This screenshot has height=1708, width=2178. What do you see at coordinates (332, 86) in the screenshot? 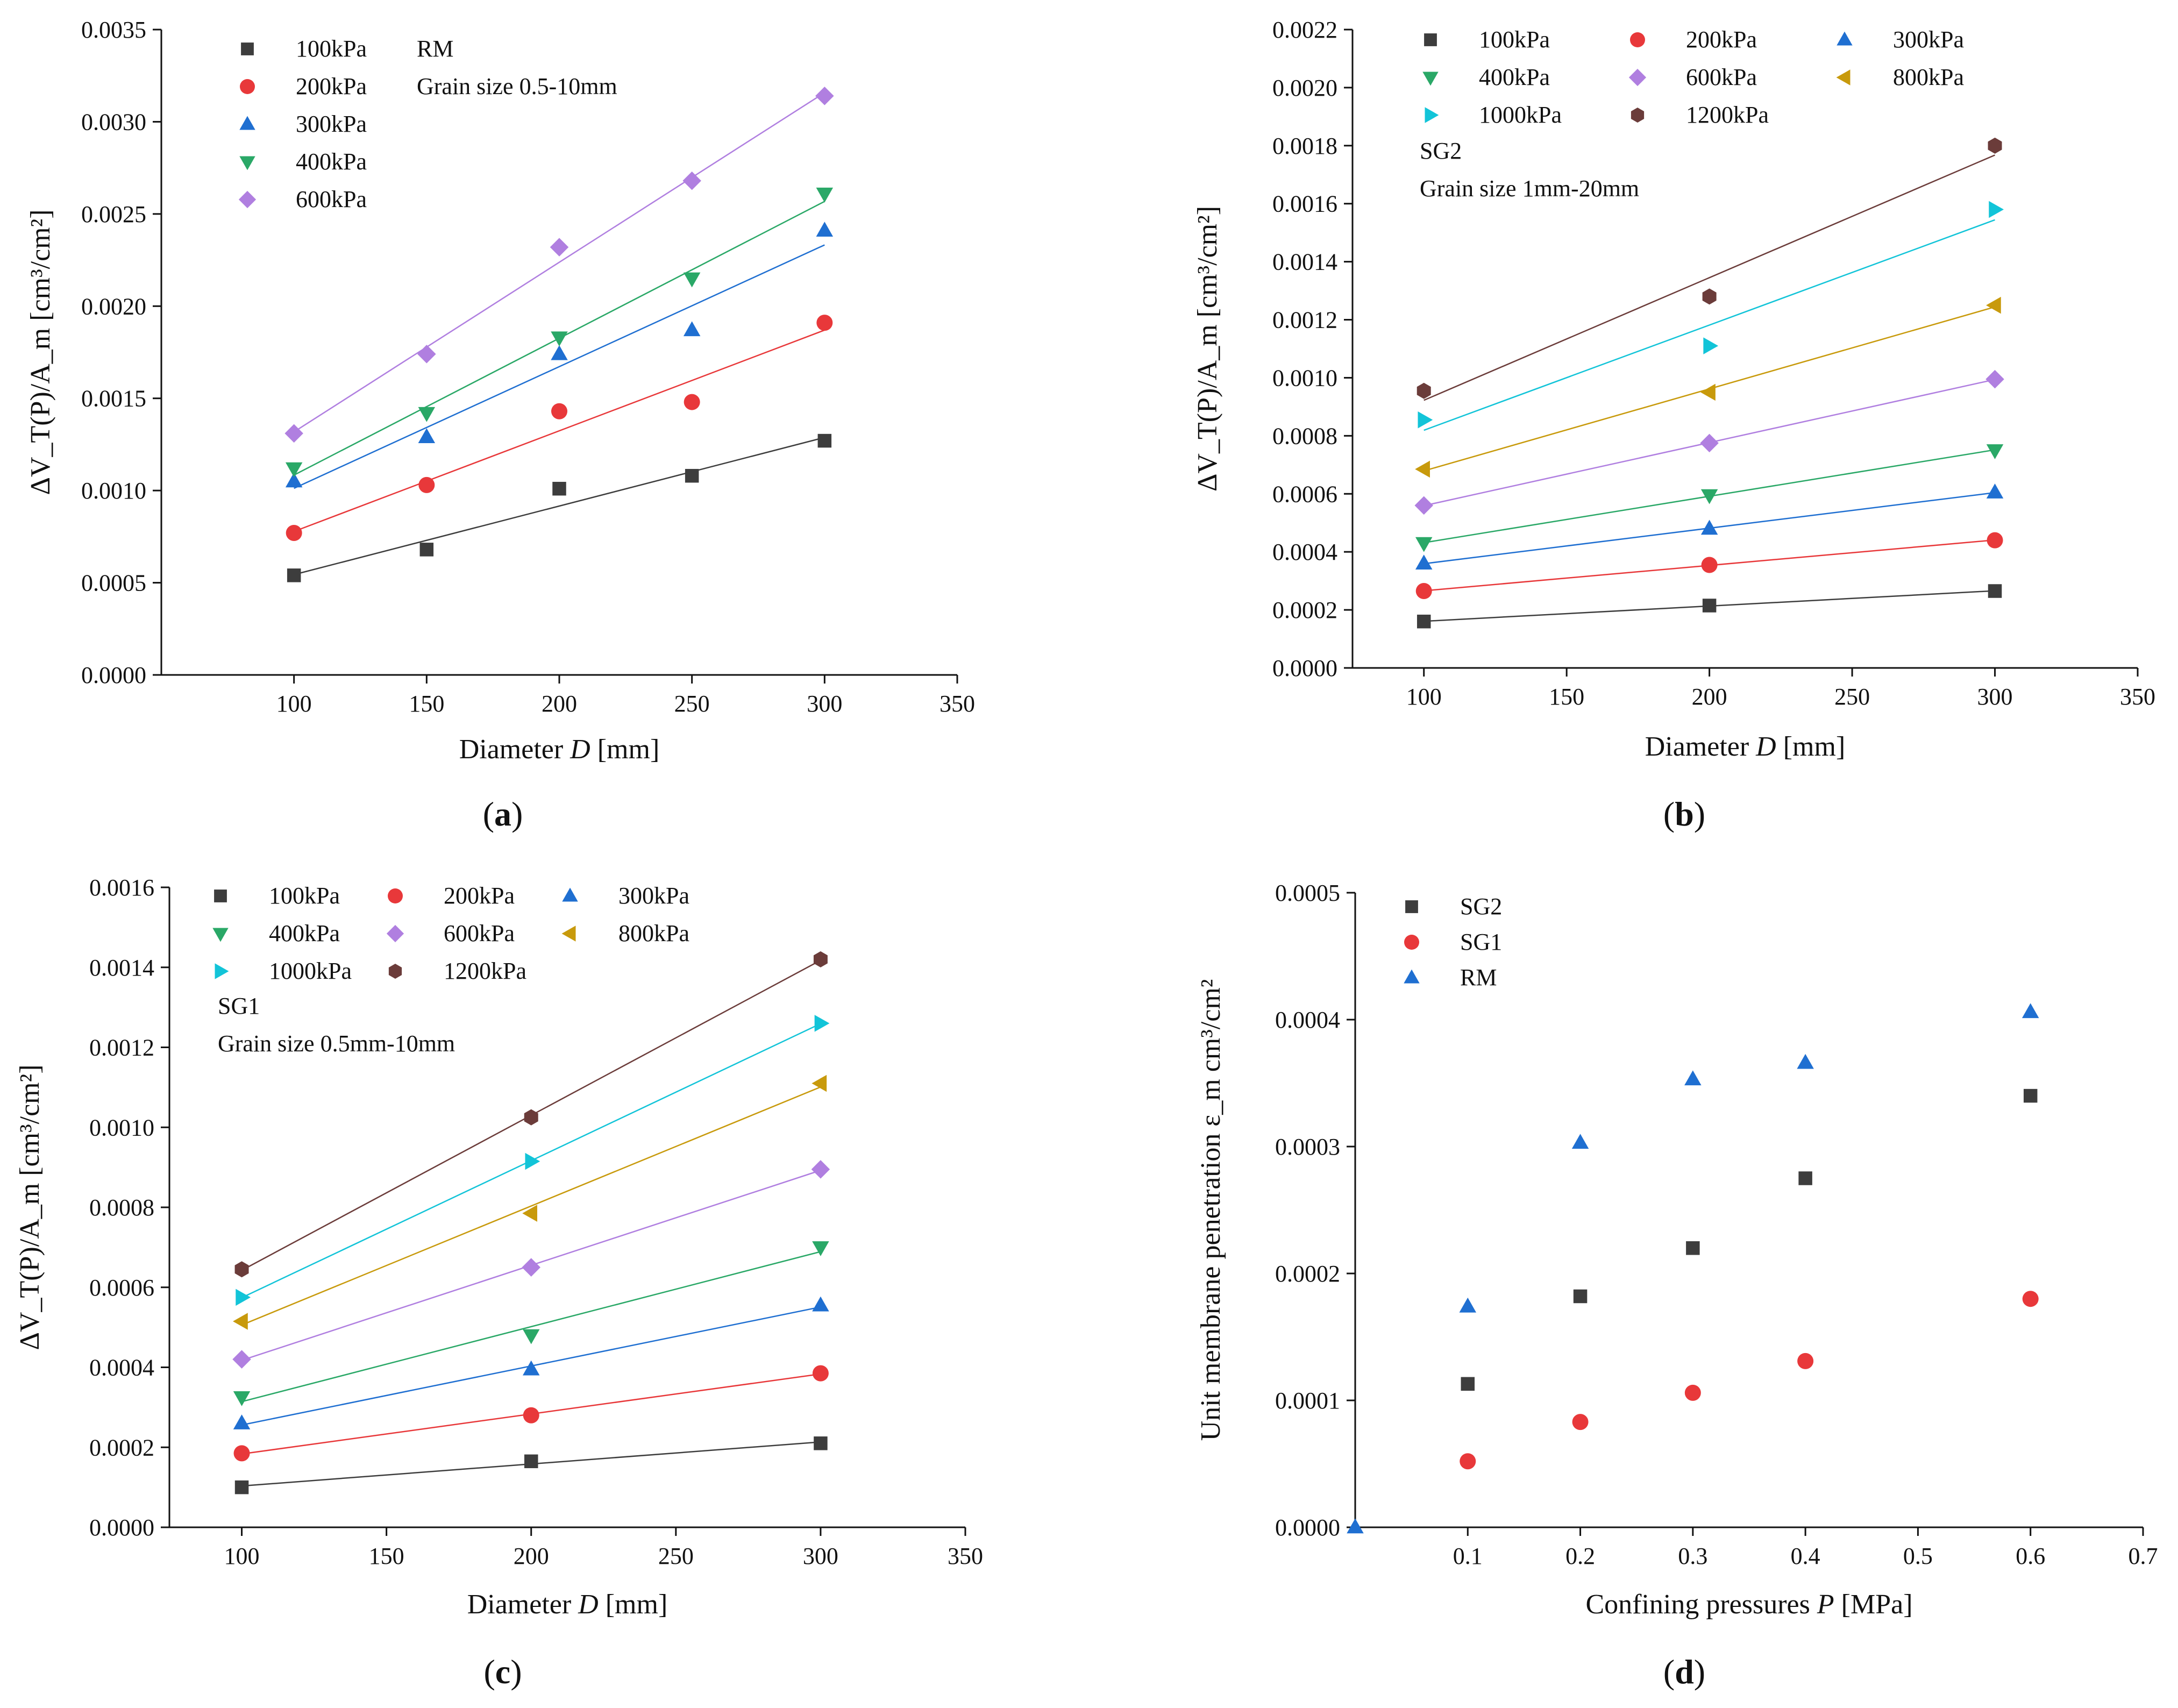
I see `legend-label: 200kPa` at bounding box center [332, 86].